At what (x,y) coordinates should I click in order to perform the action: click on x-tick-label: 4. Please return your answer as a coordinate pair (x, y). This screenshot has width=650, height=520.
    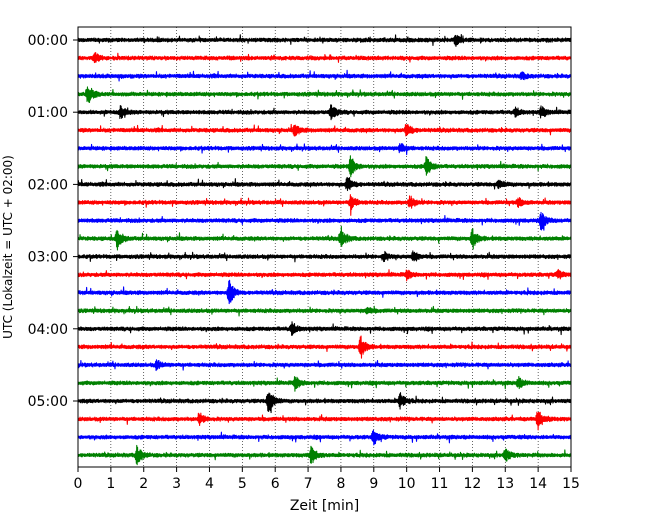
    Looking at the image, I should click on (209, 484).